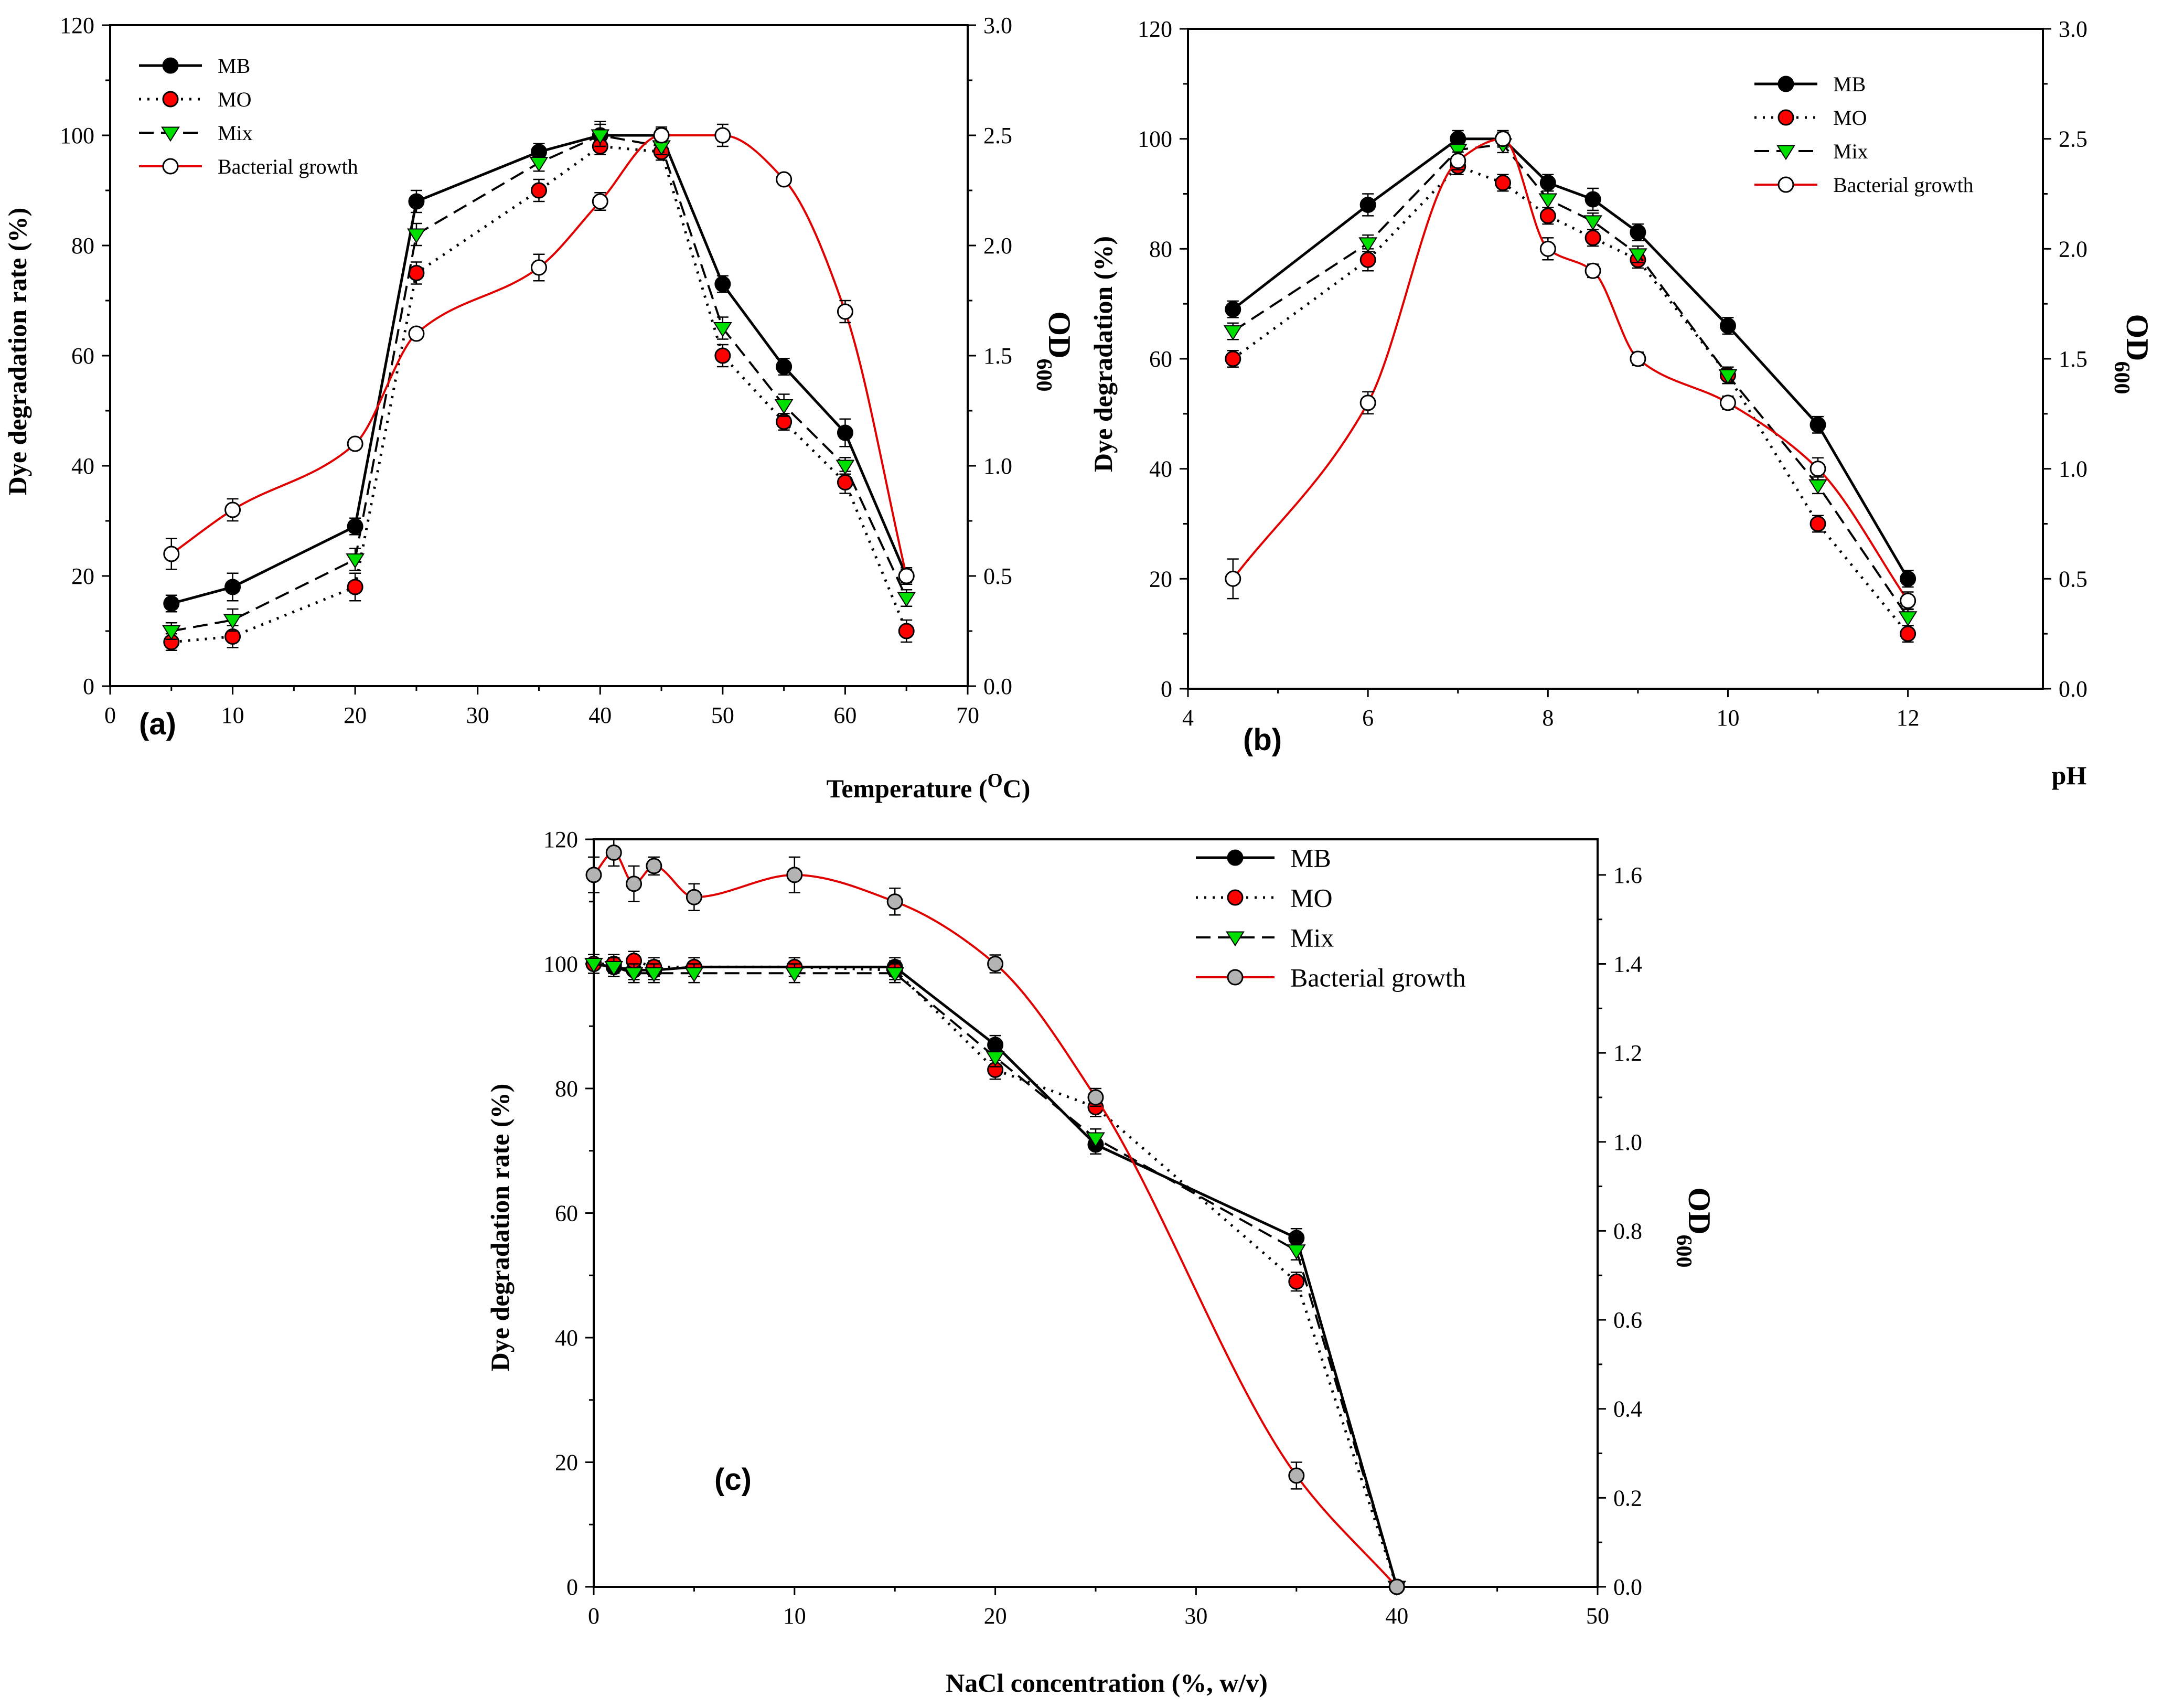 The width and height of the screenshot is (2163, 1708). What do you see at coordinates (967, 715) in the screenshot?
I see `x-tick-label-a: 70` at bounding box center [967, 715].